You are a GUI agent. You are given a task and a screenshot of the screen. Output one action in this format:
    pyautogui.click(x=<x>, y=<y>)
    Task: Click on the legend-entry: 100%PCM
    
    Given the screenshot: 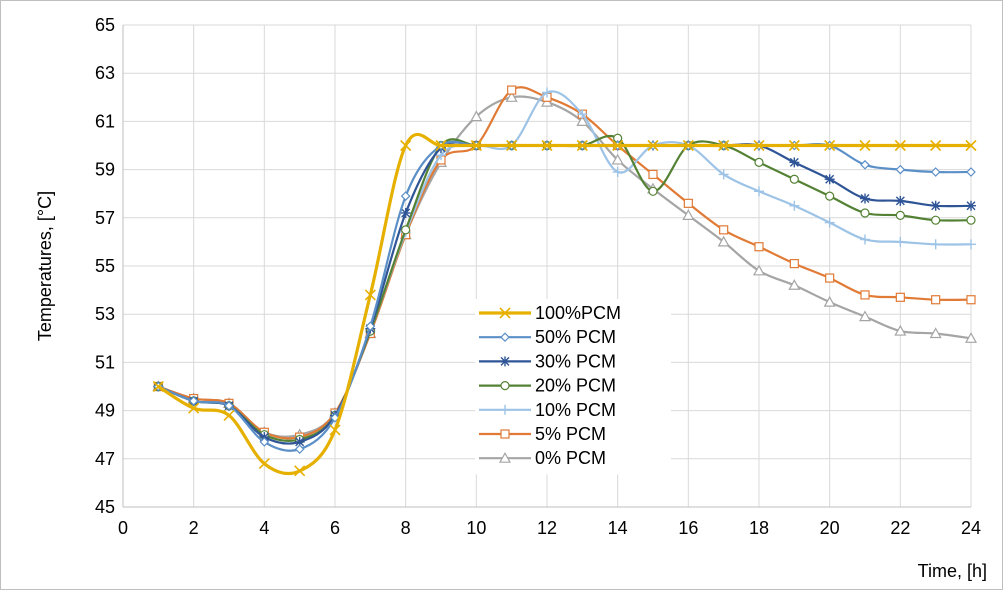 What is the action you would take?
    pyautogui.click(x=550, y=313)
    